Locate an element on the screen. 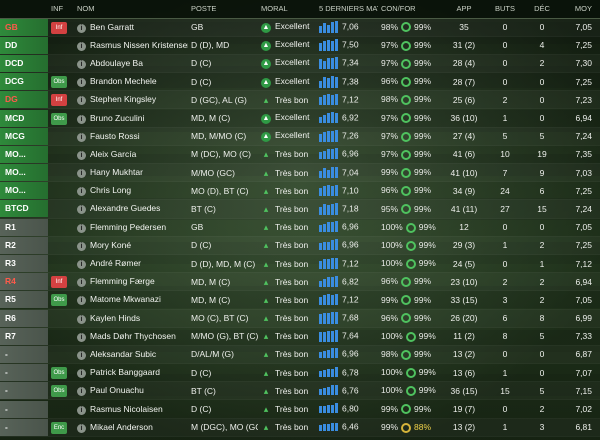 Image resolution: width=600 pixels, height=440 pixels. player-name: Mads Døhr Thychosen is located at coordinates (133, 335).